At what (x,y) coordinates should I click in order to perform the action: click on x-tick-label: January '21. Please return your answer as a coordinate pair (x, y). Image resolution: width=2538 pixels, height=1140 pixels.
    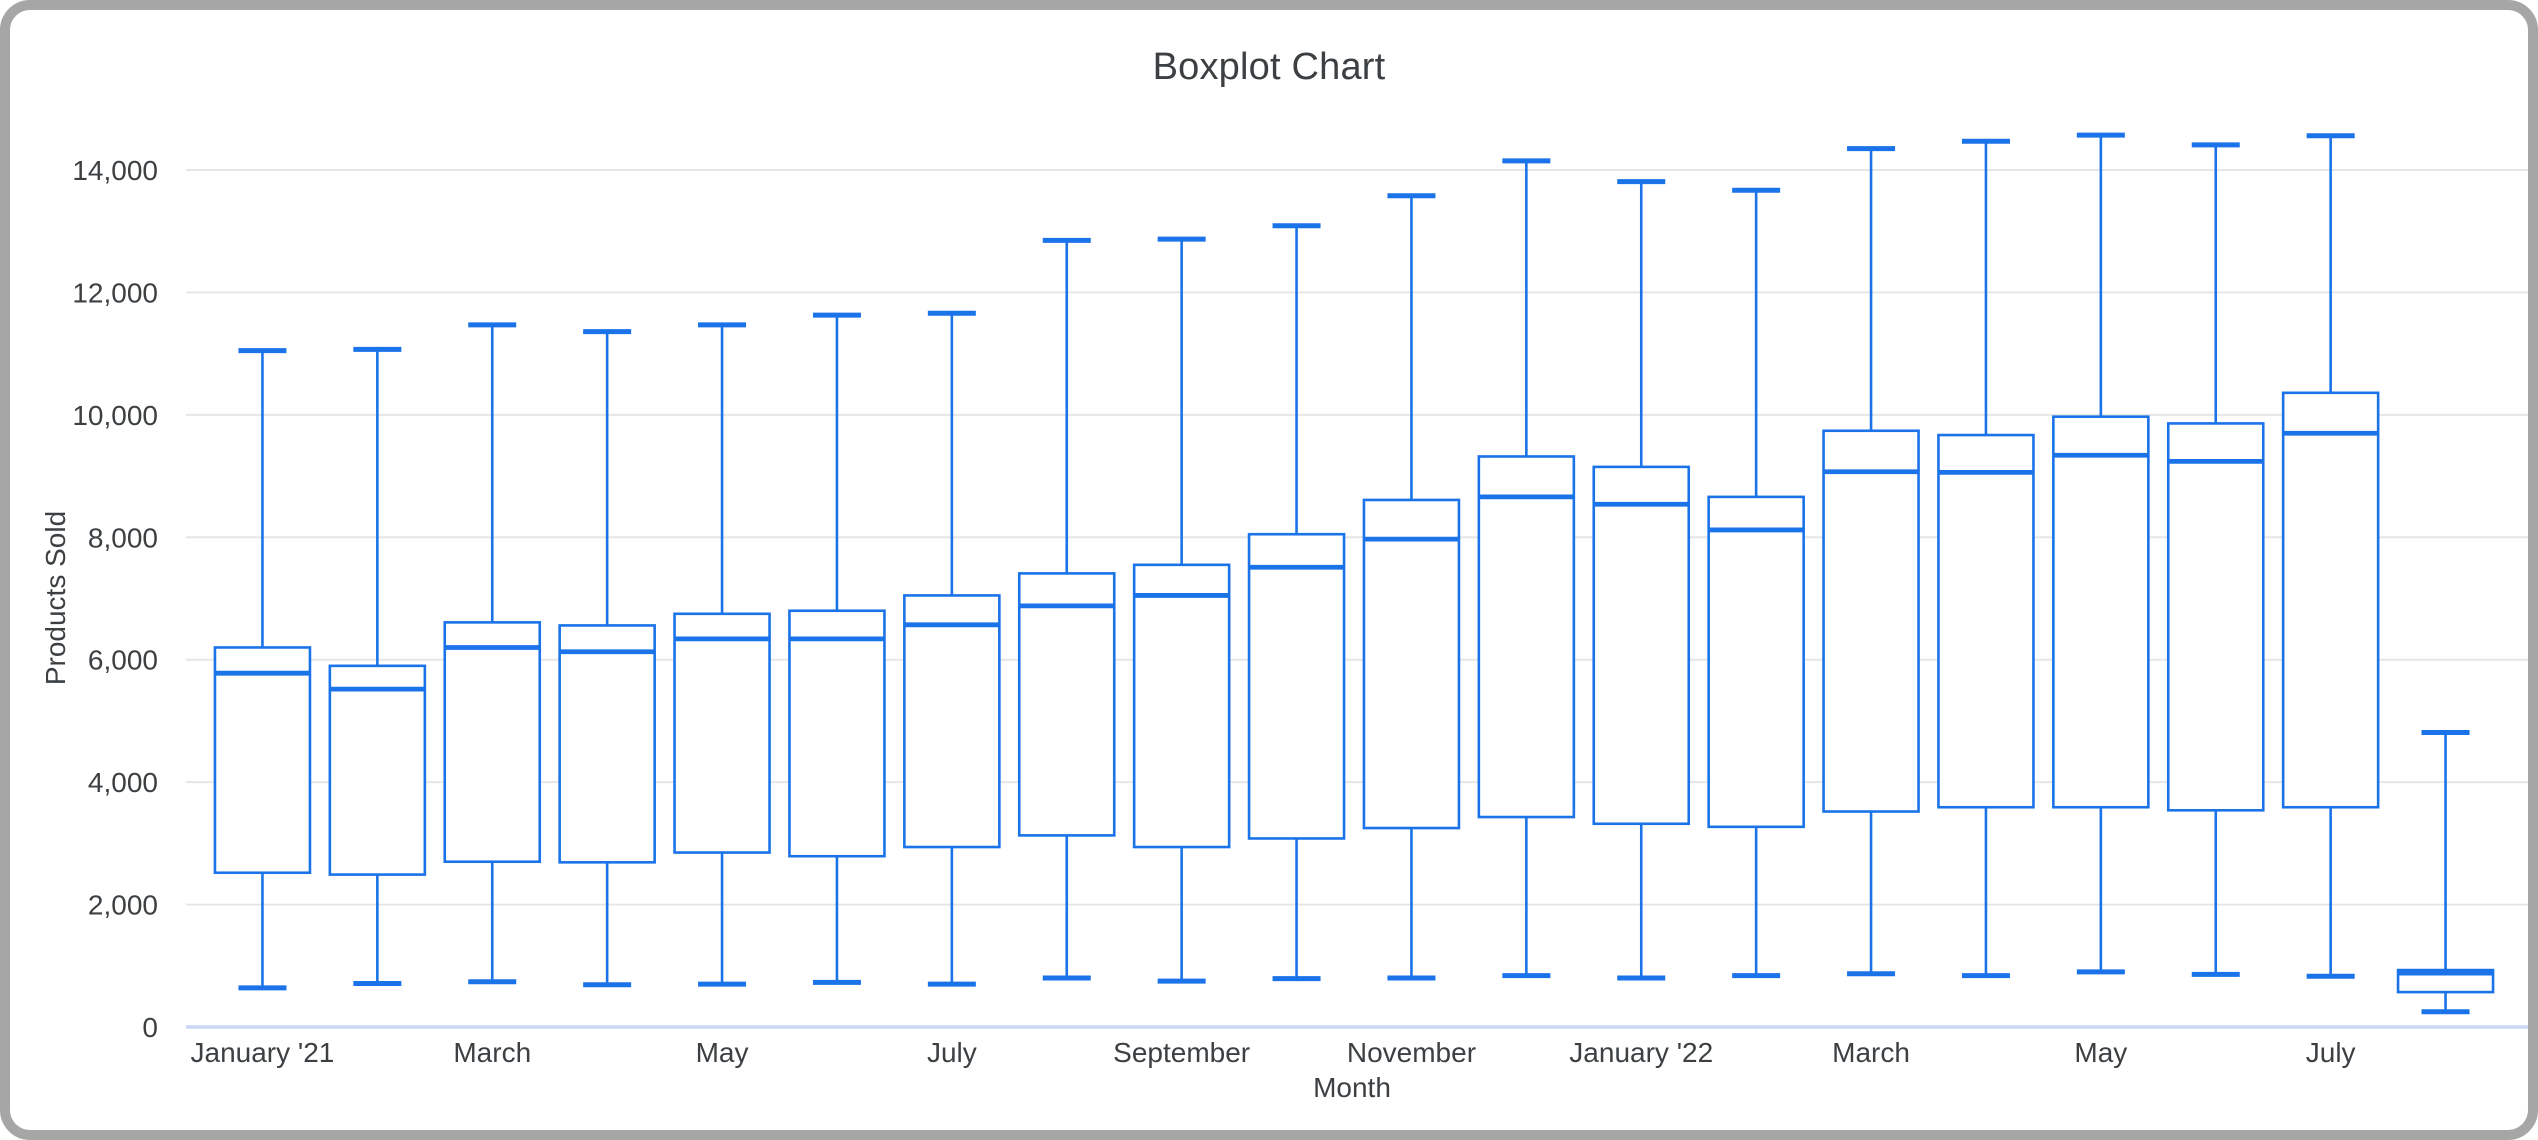
    Looking at the image, I should click on (263, 1052).